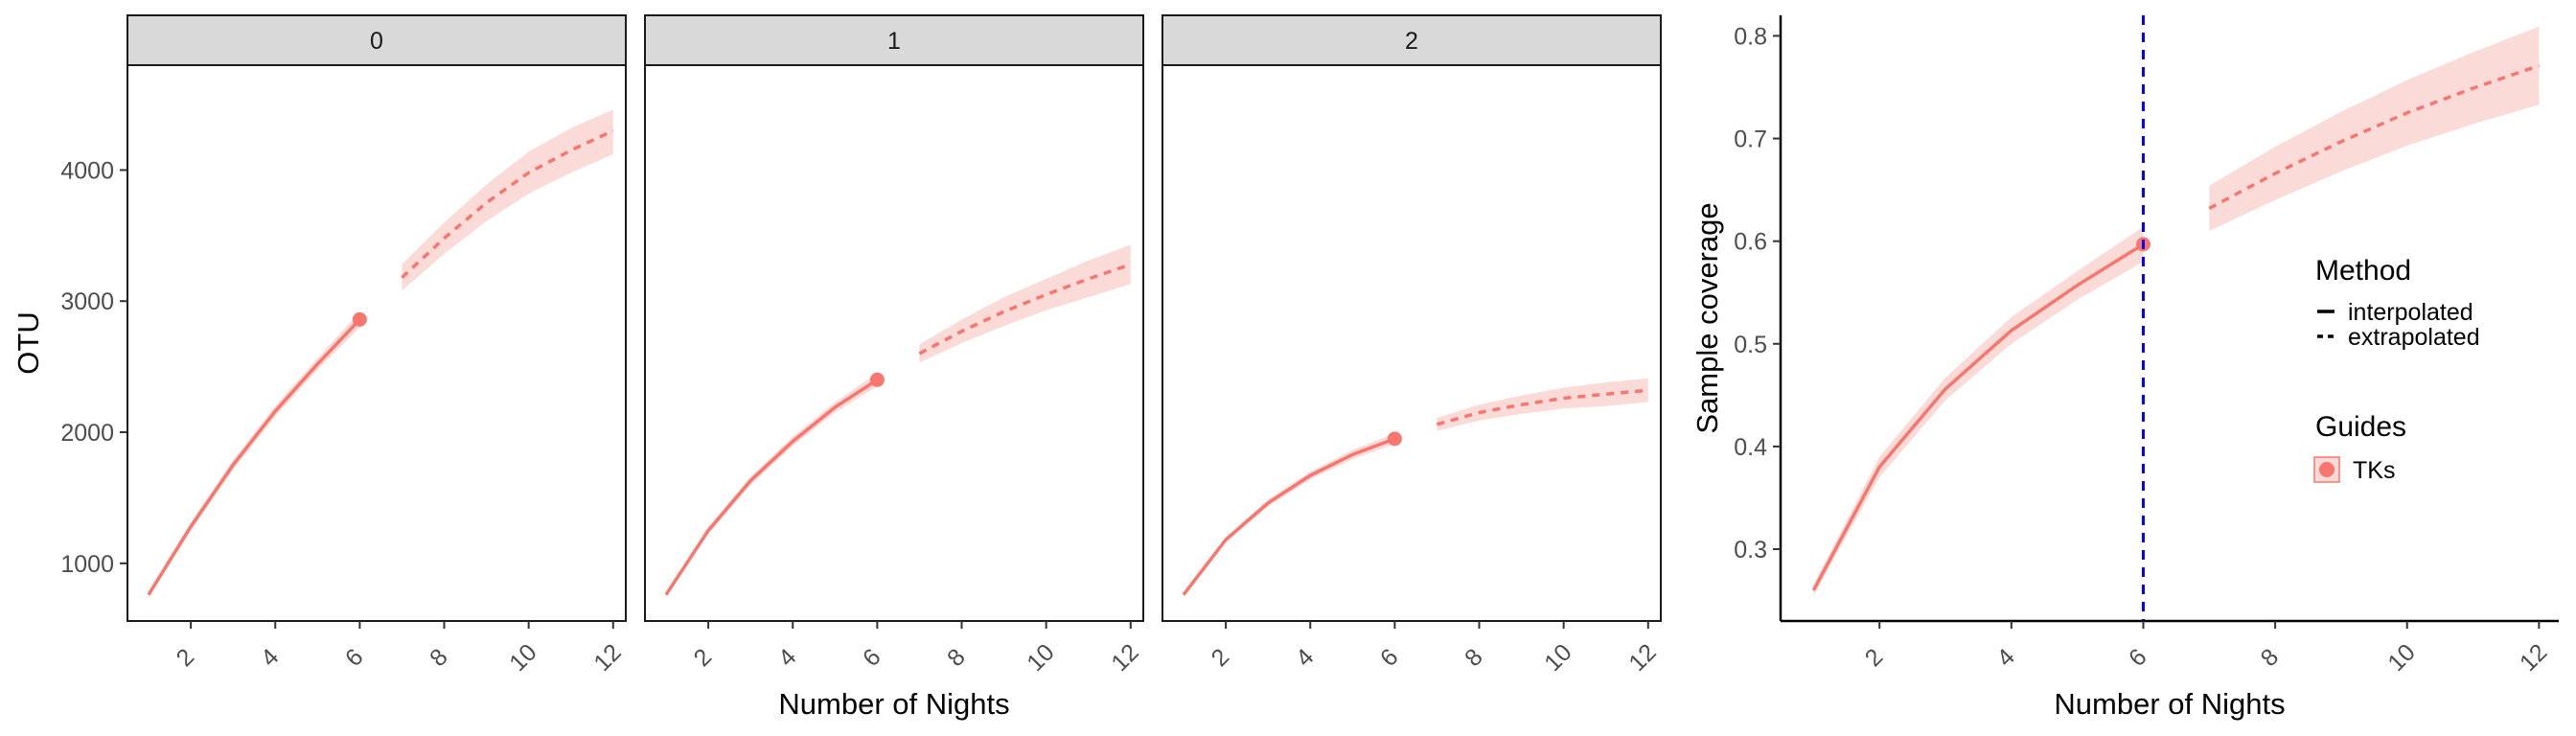  I want to click on facet-0-x-tick-label: 8, so click(439, 658).